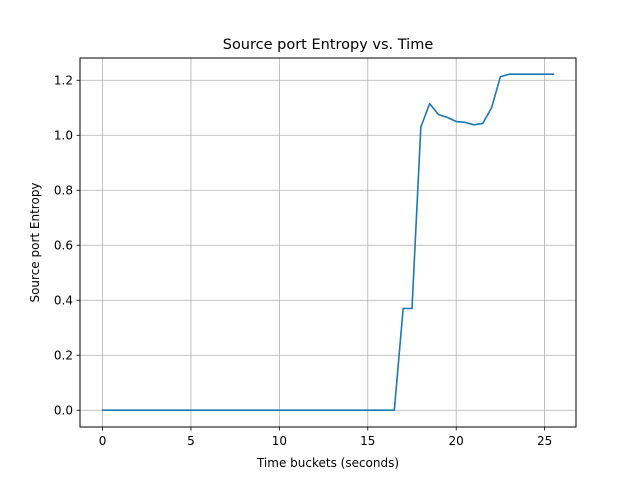  Describe the element at coordinates (279, 441) in the screenshot. I see `x-tick-label: 10` at that location.